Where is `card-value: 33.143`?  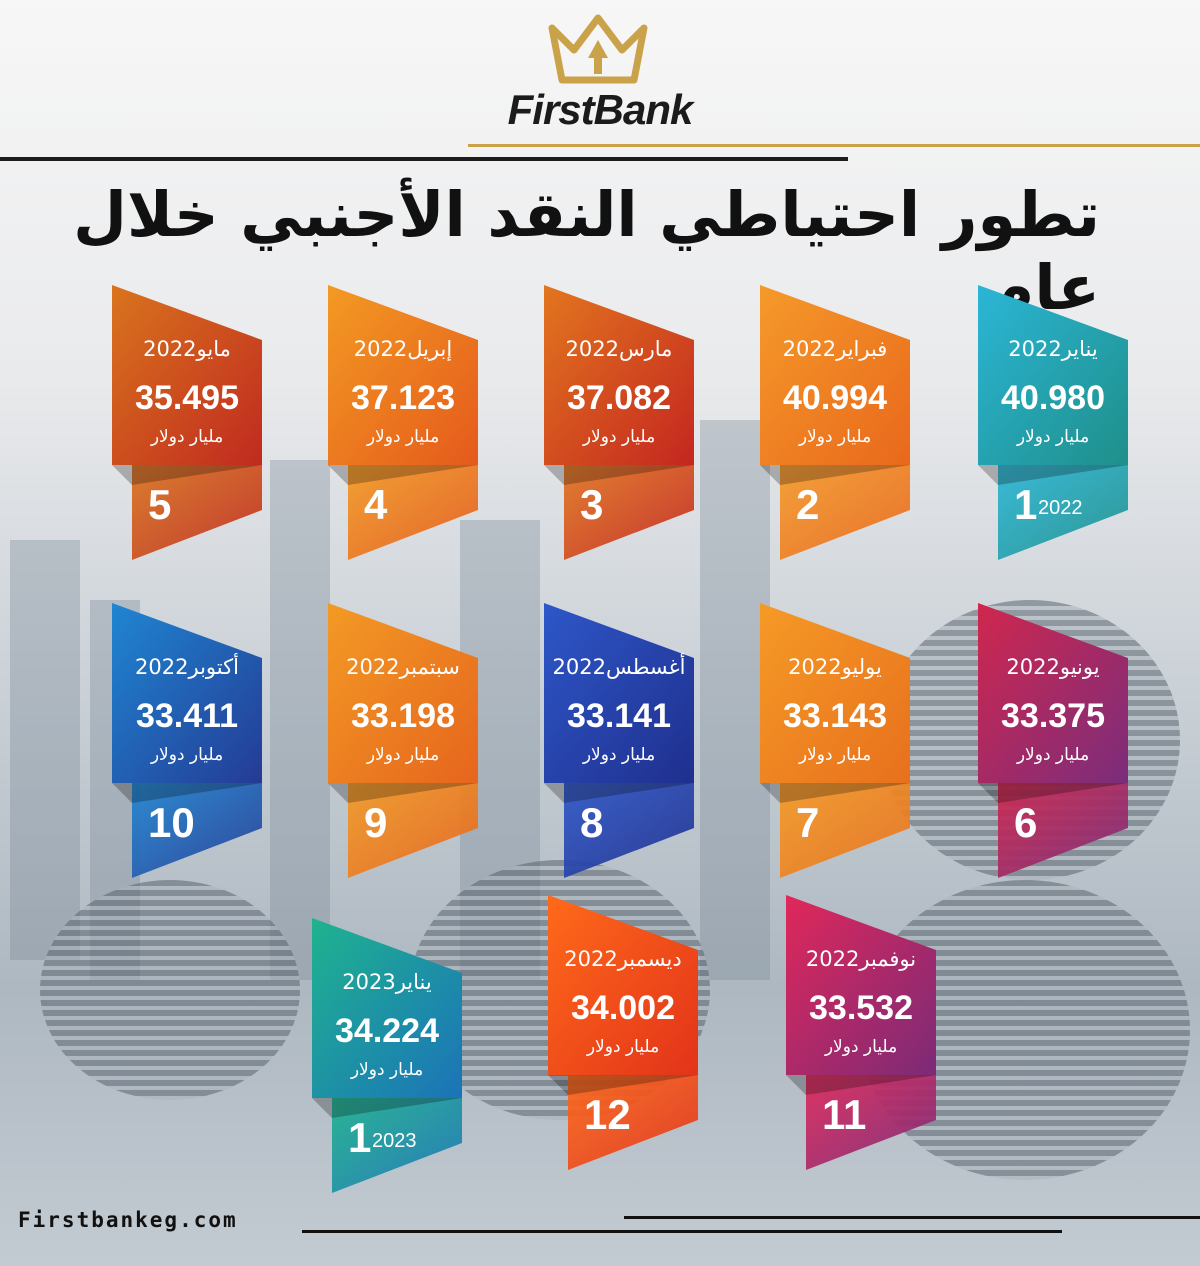
card-value: 33.143 is located at coordinates (835, 716).